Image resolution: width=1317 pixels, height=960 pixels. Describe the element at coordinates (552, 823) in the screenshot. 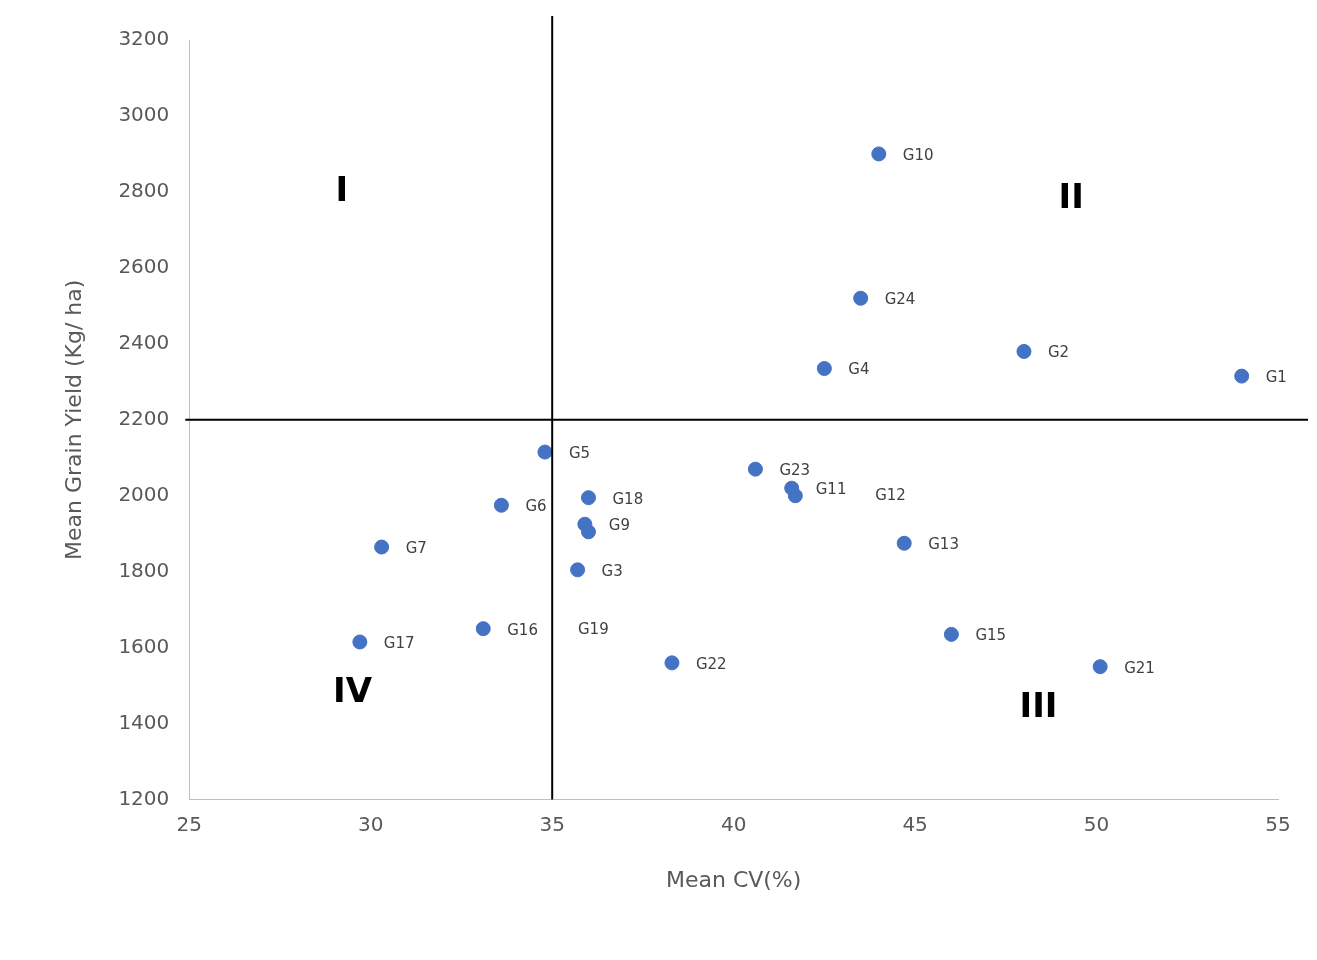

I see `x-tick-label: 35` at that location.